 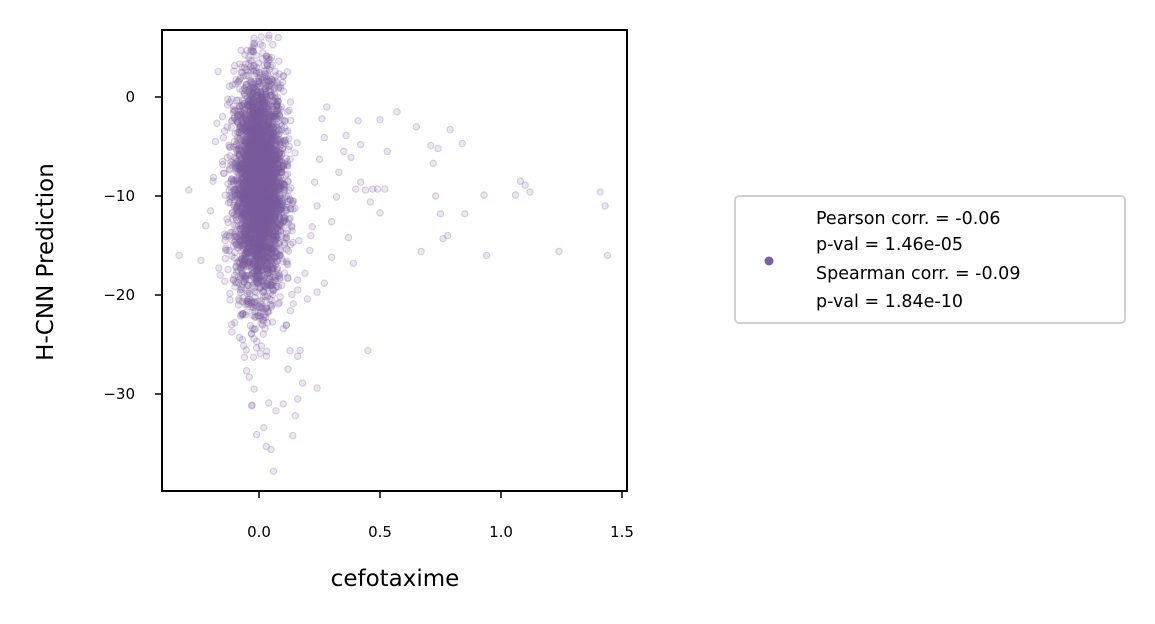 I want to click on y-tick-label-0: 0, so click(x=130, y=97).